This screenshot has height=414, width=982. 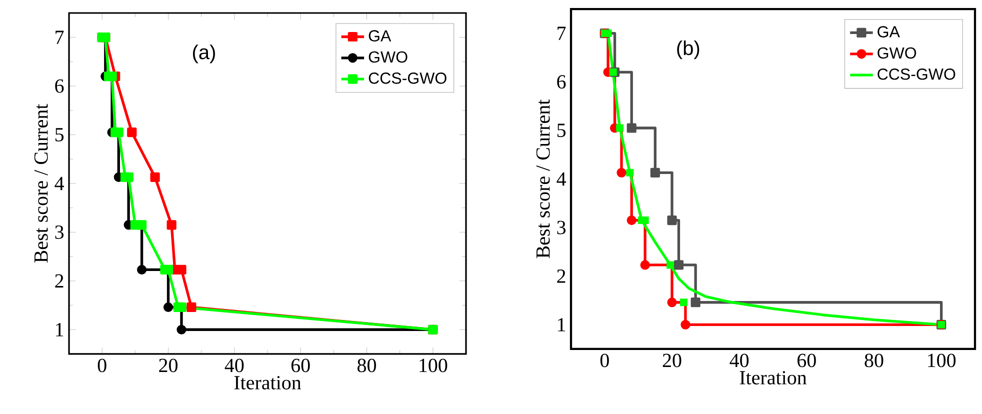 What do you see at coordinates (688, 50) in the screenshot?
I see `annotation: (b)` at bounding box center [688, 50].